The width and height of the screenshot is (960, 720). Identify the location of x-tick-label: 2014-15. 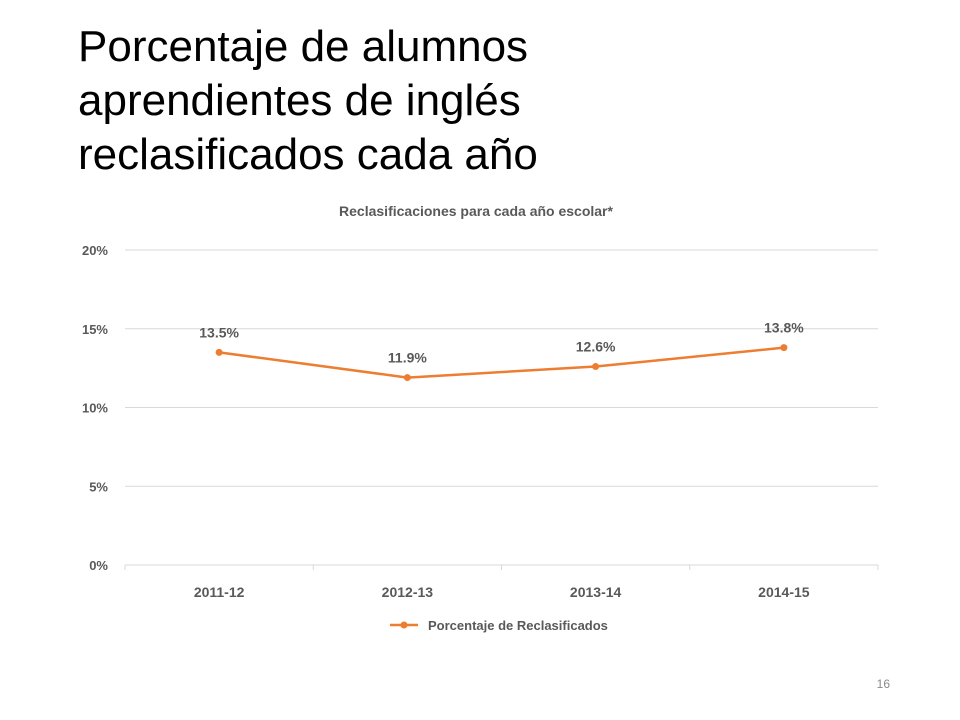
(784, 592).